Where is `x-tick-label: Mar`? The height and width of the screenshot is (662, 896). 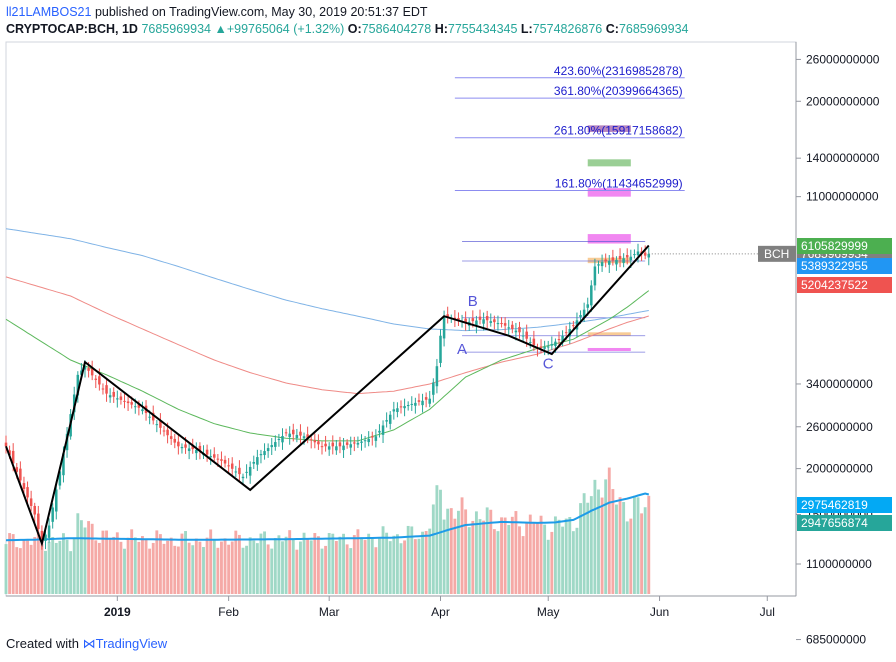
x-tick-label: Mar is located at coordinates (329, 612).